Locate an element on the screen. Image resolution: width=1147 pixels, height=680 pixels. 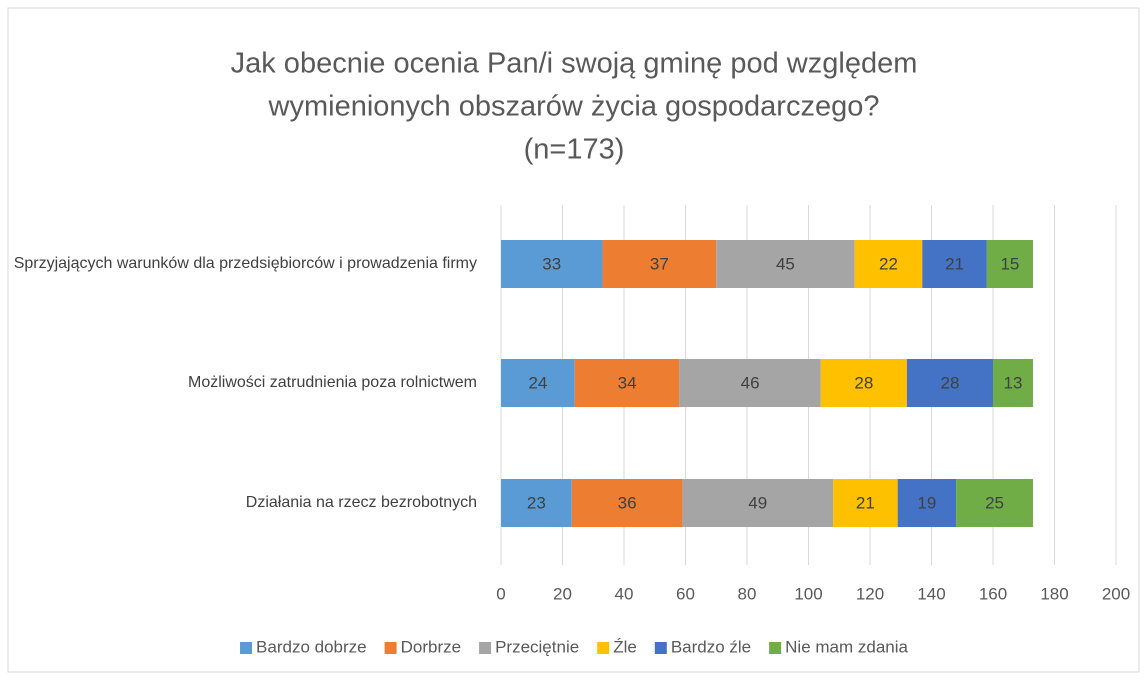
x-tick-label: 40 is located at coordinates (624, 593).